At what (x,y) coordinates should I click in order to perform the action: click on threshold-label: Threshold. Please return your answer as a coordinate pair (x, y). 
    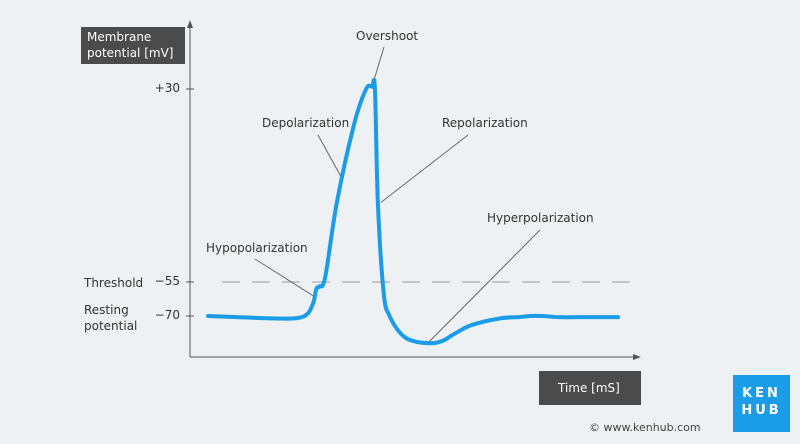
    Looking at the image, I should click on (114, 283).